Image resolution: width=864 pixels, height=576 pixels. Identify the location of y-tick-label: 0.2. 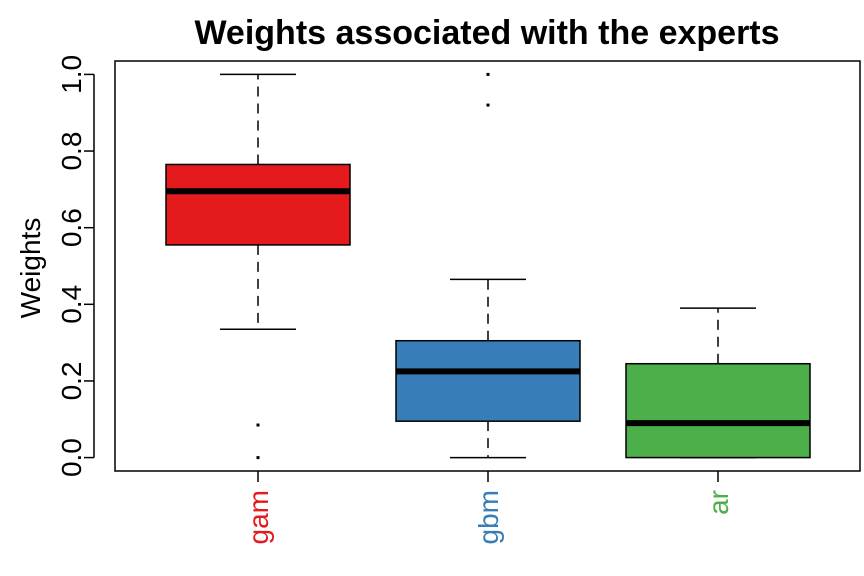
(71, 380).